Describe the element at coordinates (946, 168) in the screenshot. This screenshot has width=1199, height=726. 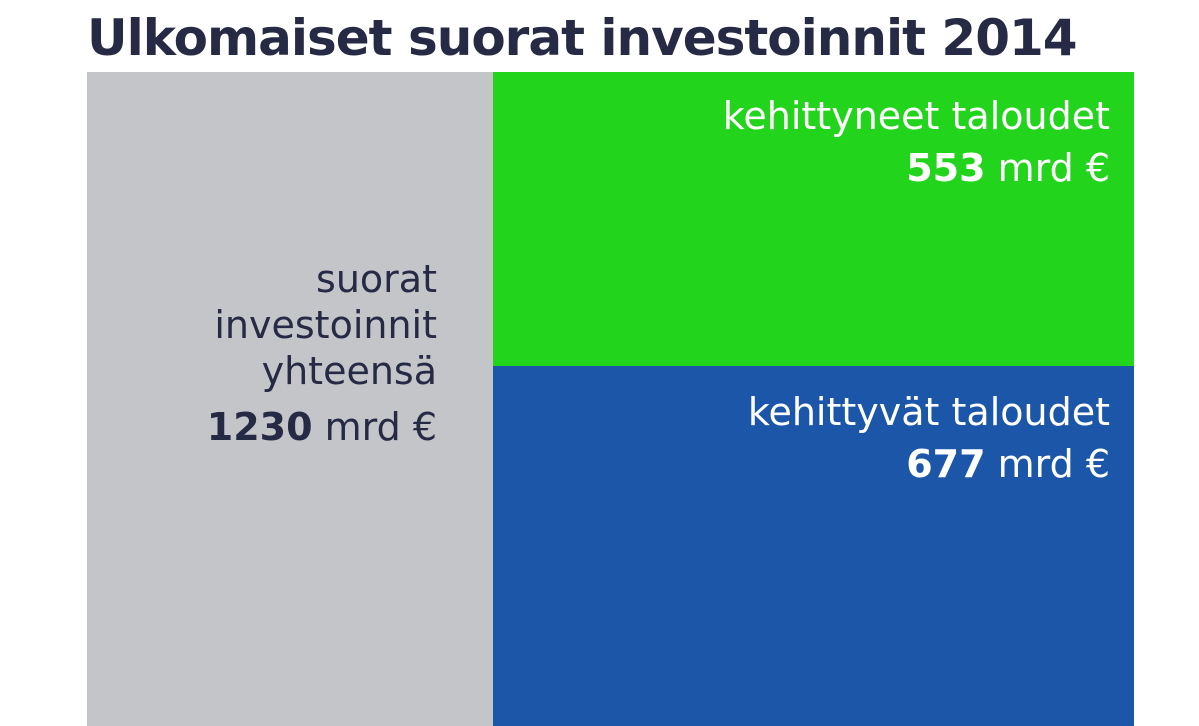
I see `segment-value: 553` at that location.